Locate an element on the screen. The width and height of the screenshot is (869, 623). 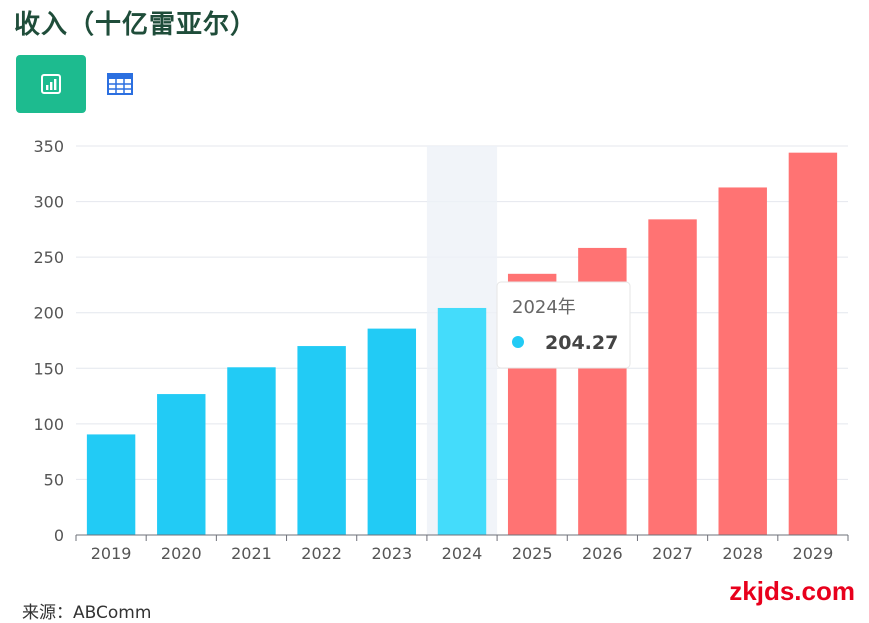
x-tick-label: 2021 is located at coordinates (251, 553).